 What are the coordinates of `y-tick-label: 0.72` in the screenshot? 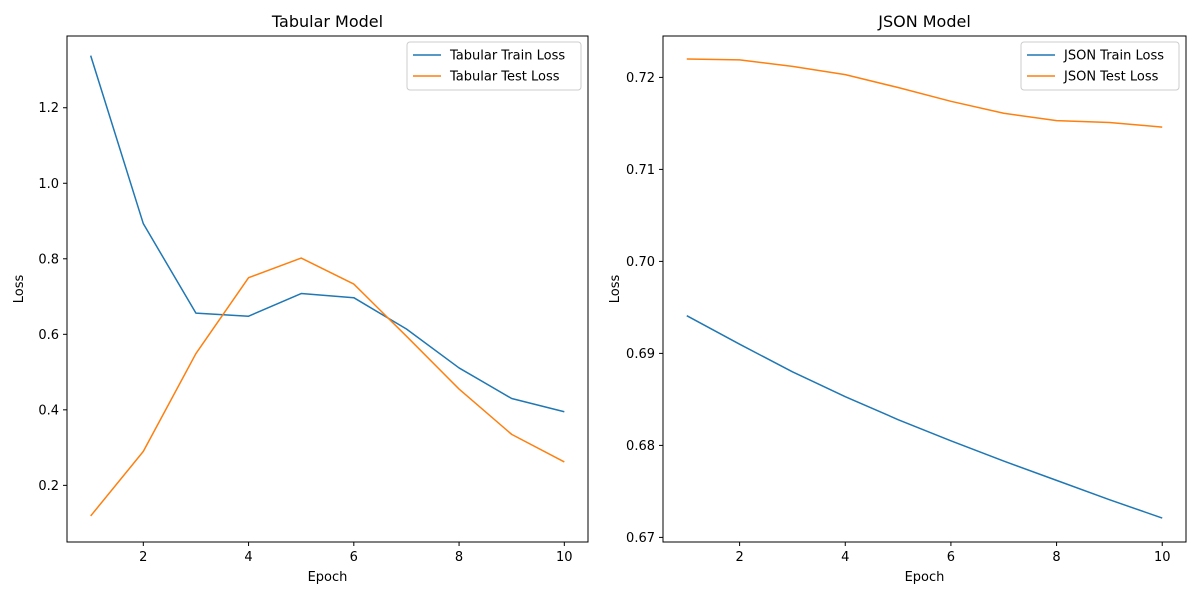 It's located at (640, 78).